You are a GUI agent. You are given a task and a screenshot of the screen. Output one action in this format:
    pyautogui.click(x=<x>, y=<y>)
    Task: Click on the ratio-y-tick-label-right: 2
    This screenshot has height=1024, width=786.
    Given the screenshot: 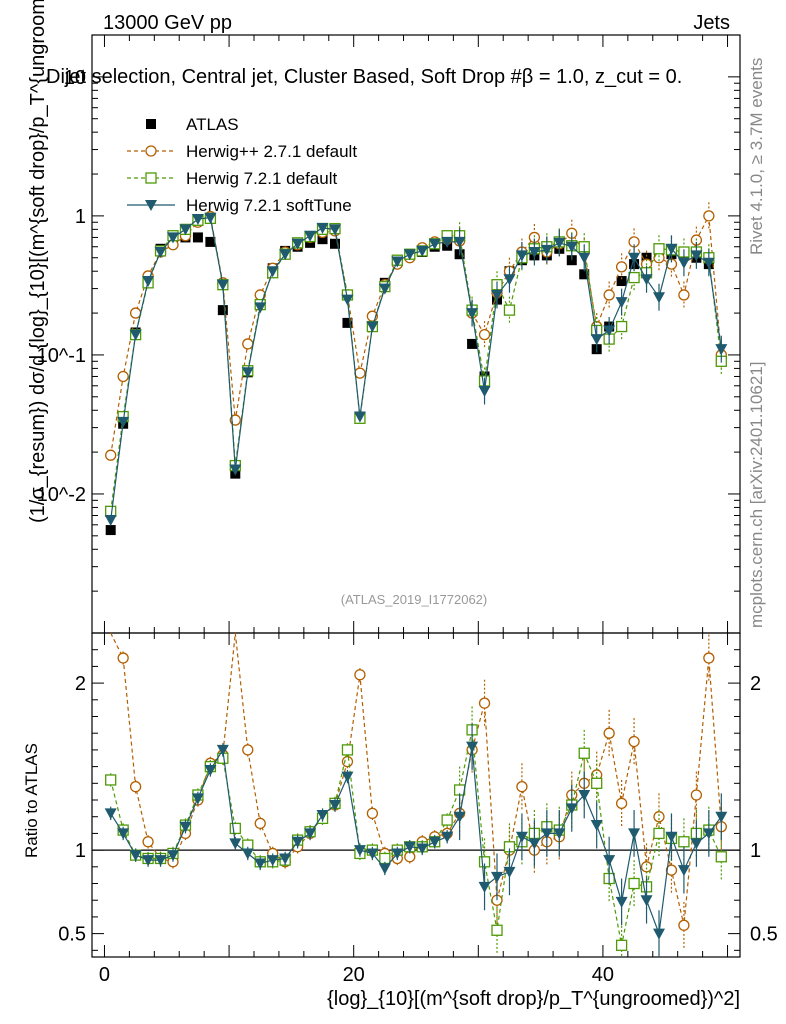 What is the action you would take?
    pyautogui.click(x=755, y=684)
    